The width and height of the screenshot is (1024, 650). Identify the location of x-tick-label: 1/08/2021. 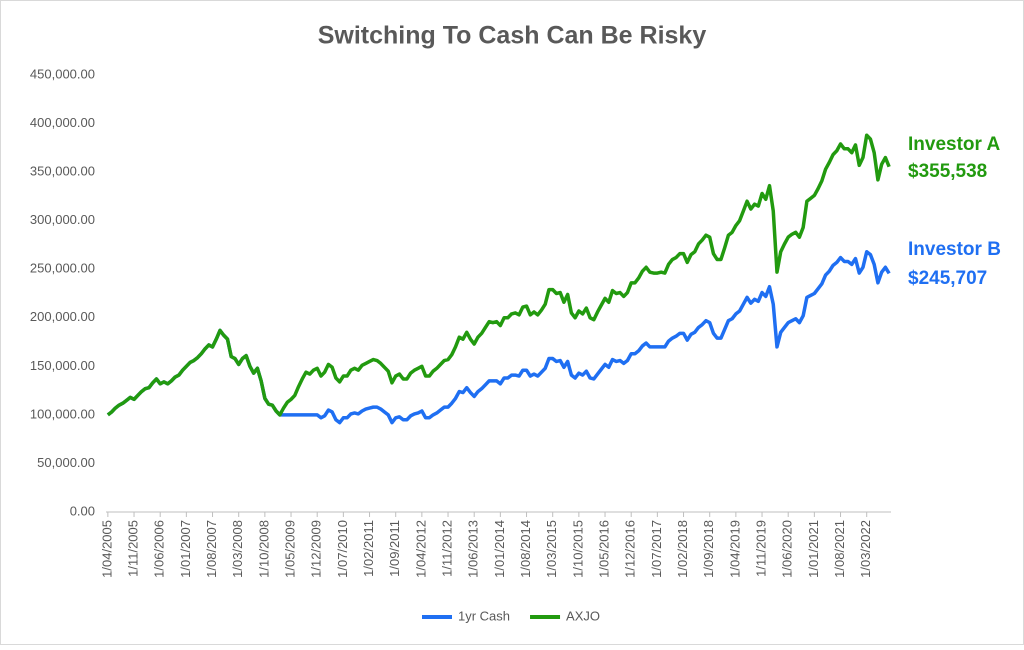
(839, 549).